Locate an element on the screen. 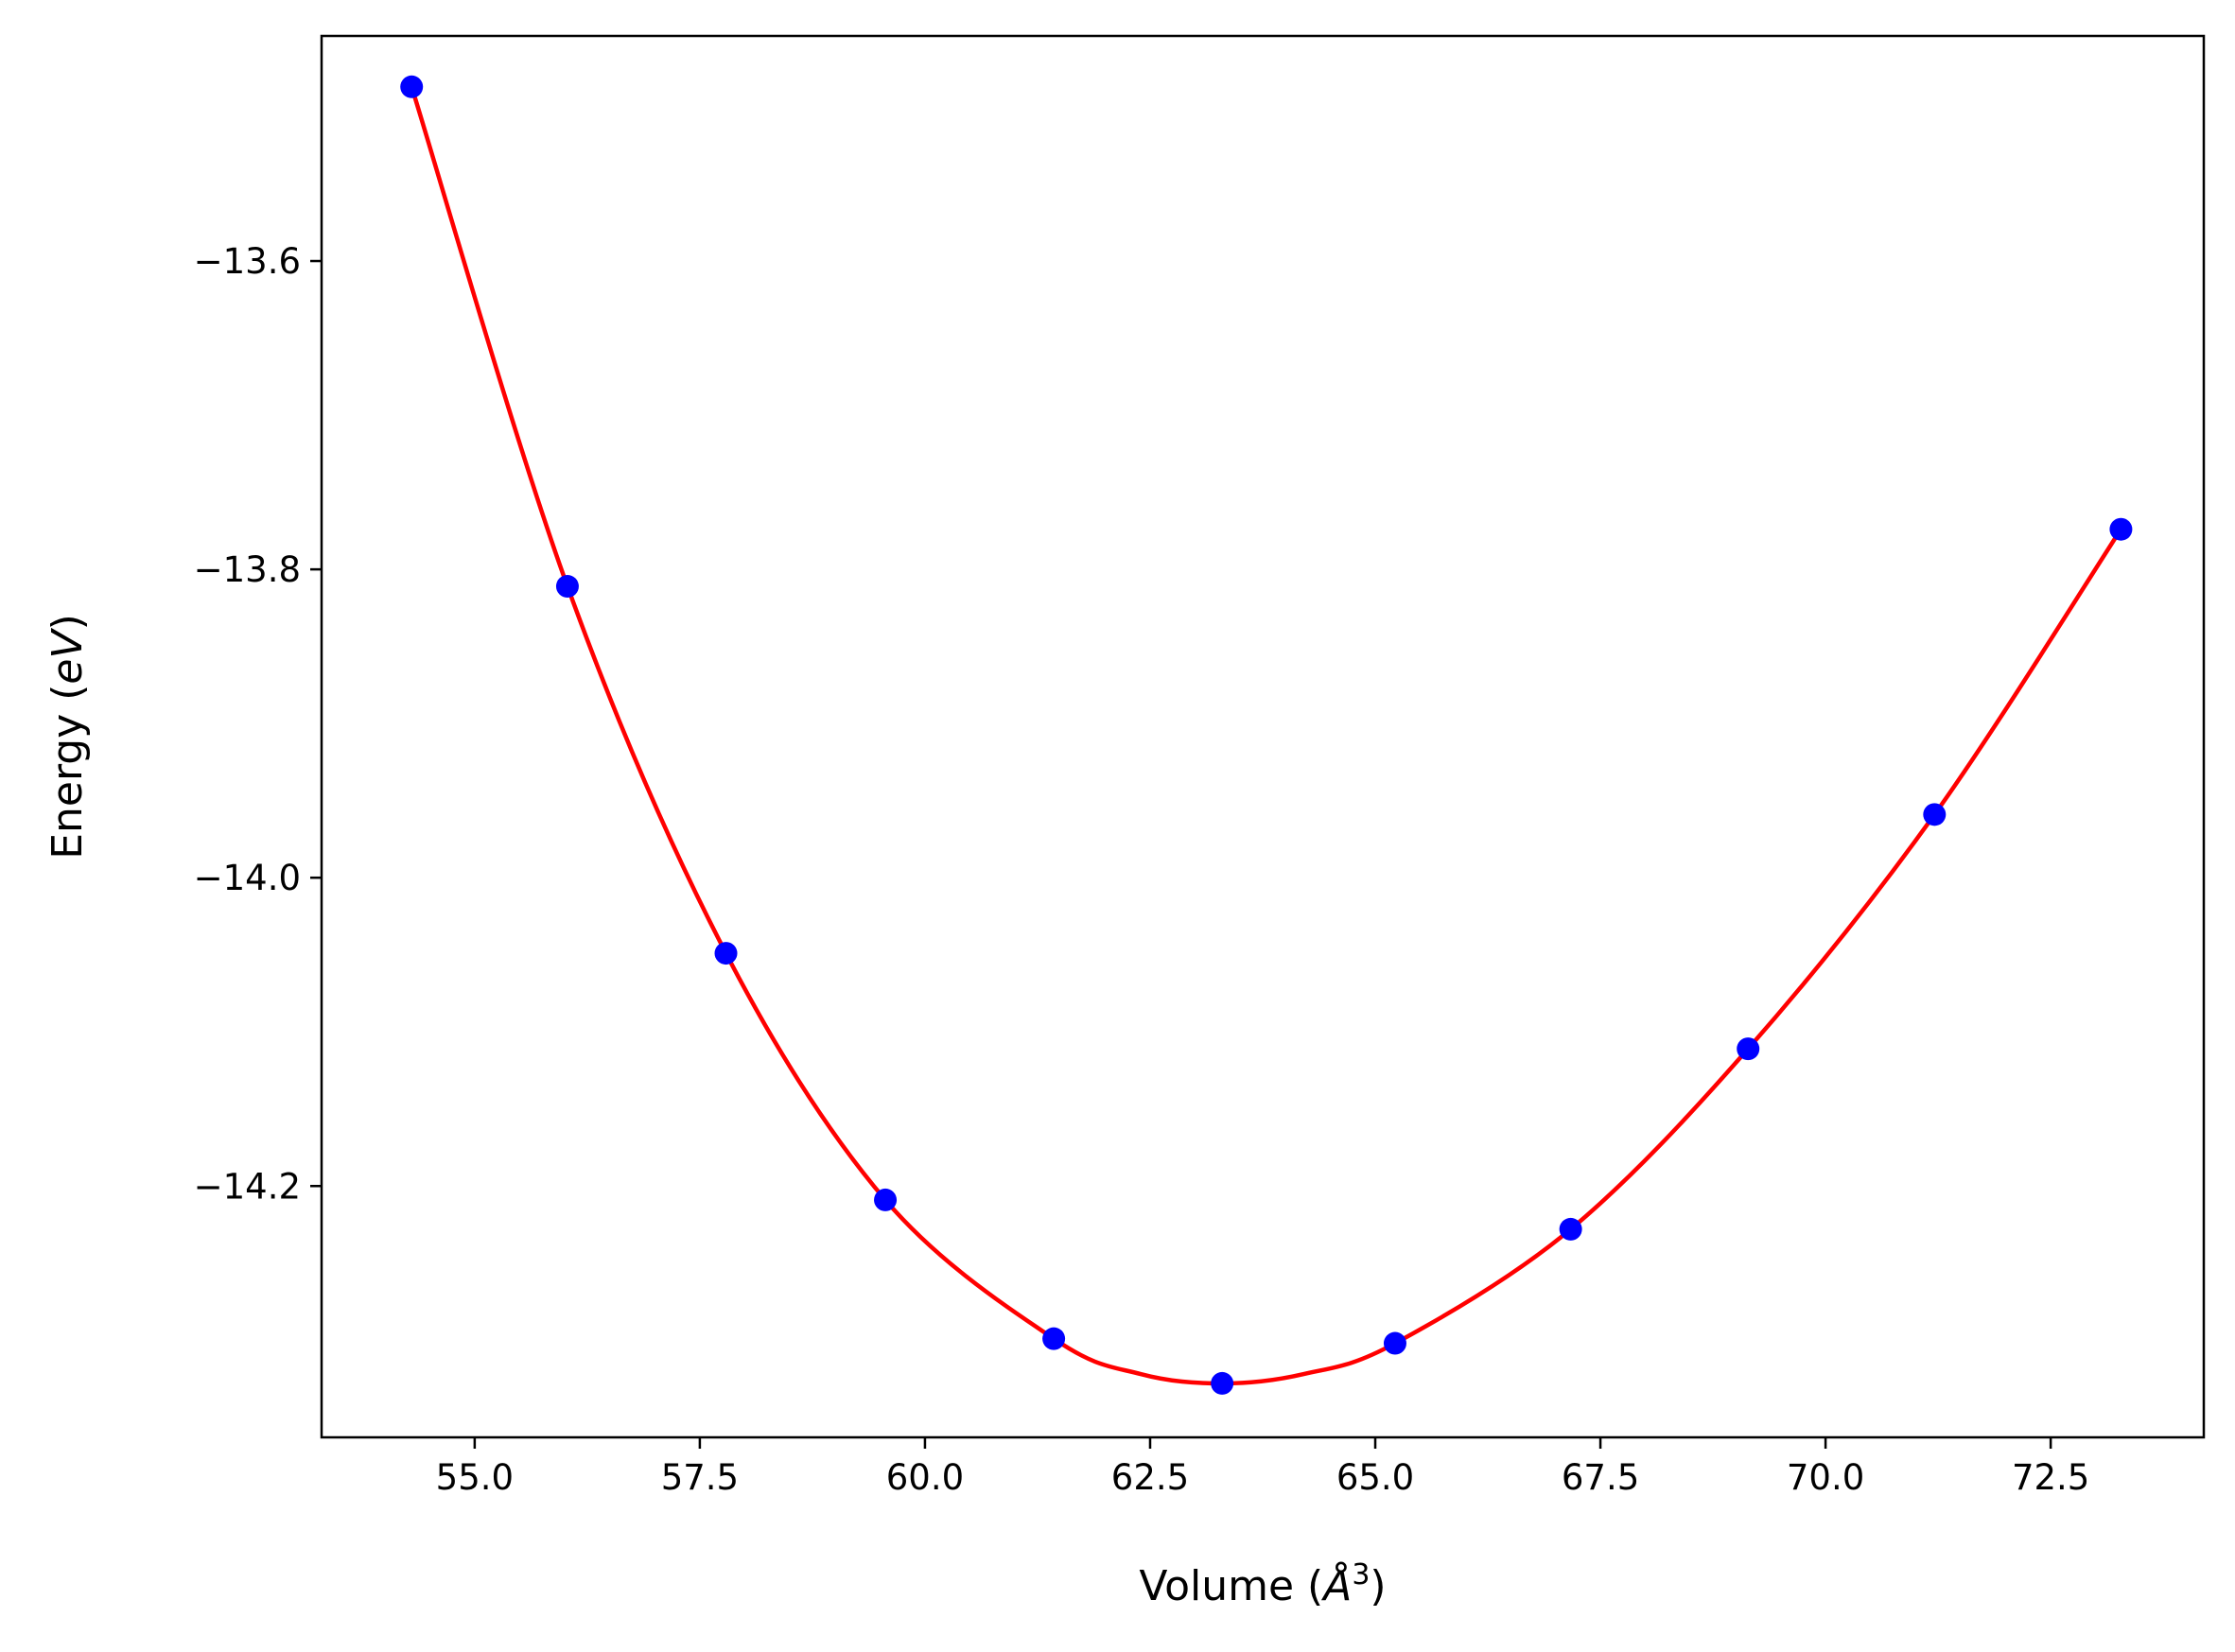 This screenshot has width=2235, height=1652. x-tick-label: 70.0 is located at coordinates (1825, 1477).